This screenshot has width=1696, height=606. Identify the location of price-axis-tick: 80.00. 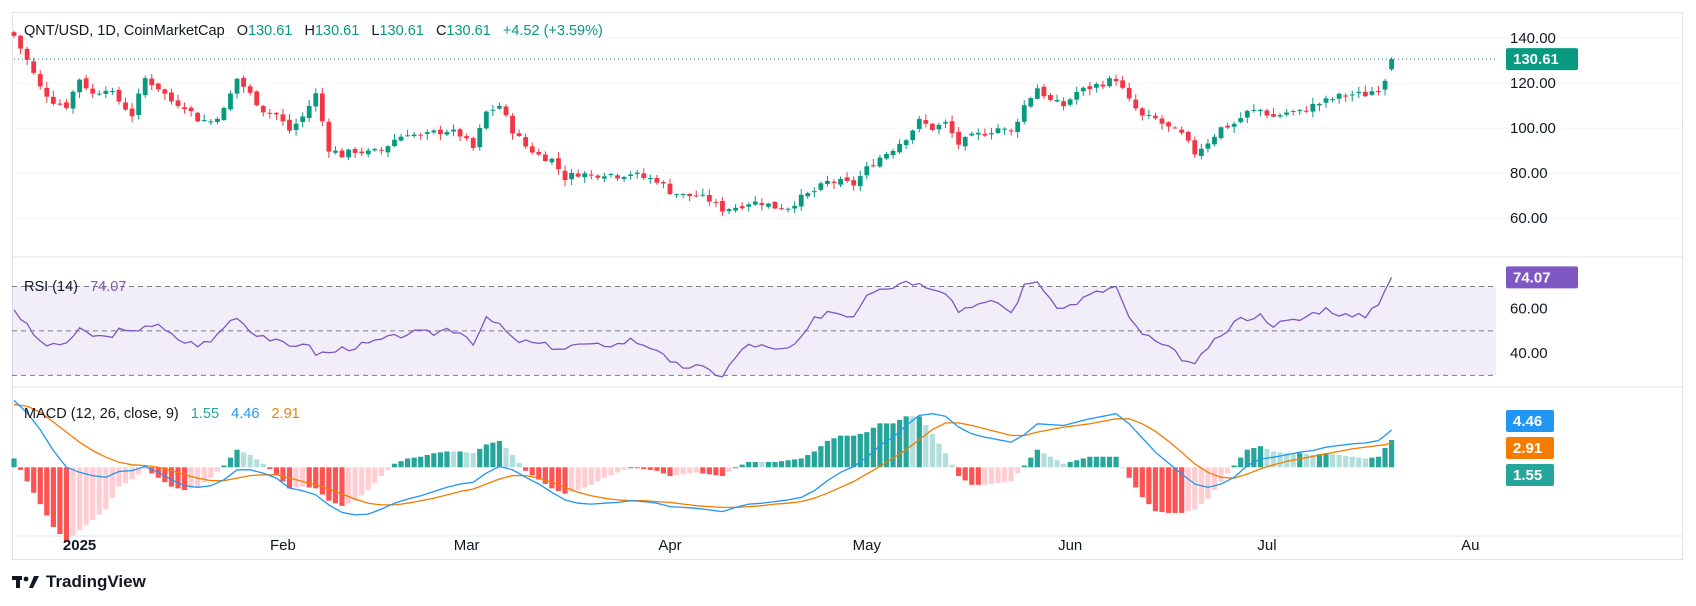
(1529, 173).